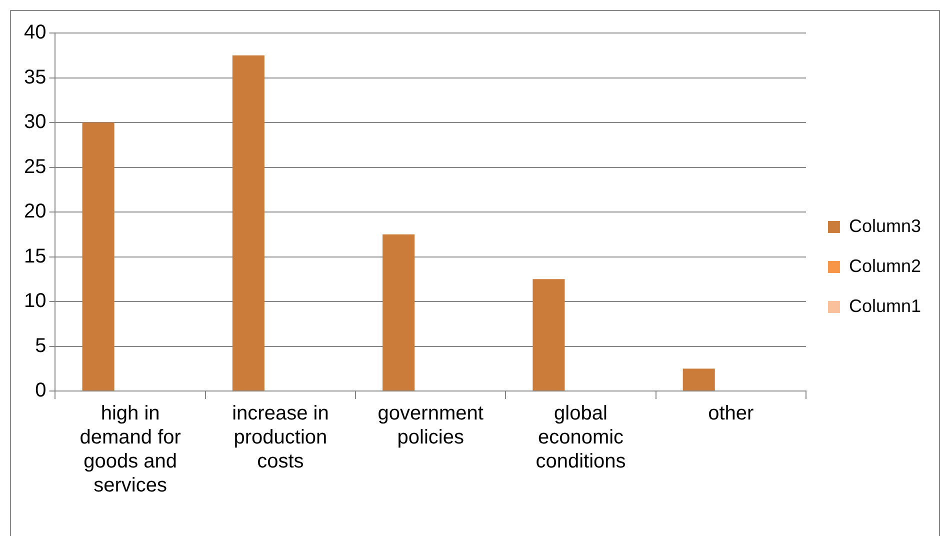 The width and height of the screenshot is (950, 536). Describe the element at coordinates (35, 167) in the screenshot. I see `y-tick-label: 25` at that location.